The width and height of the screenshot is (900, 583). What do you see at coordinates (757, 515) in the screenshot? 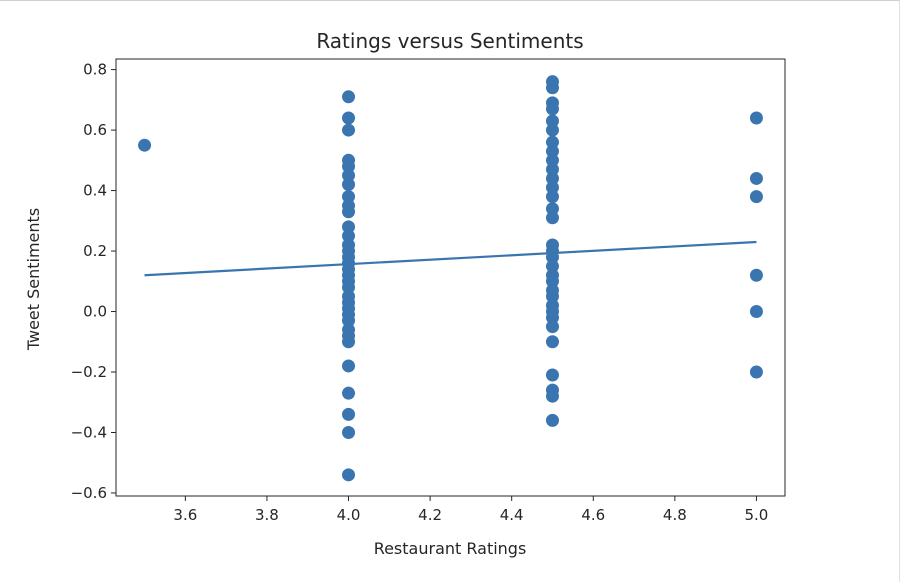
I see `x-tick-label: 5.0` at bounding box center [757, 515].